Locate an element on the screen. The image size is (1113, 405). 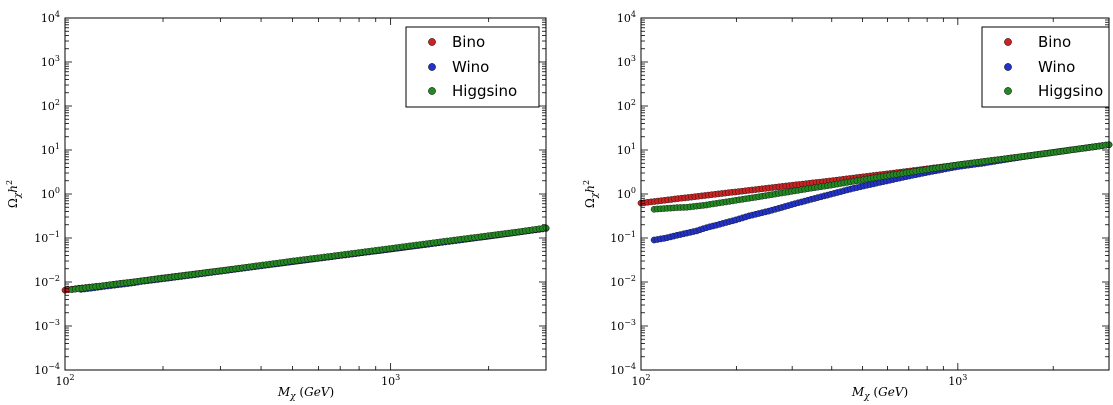
left-x-tick-label: 10³ is located at coordinates (390, 380).